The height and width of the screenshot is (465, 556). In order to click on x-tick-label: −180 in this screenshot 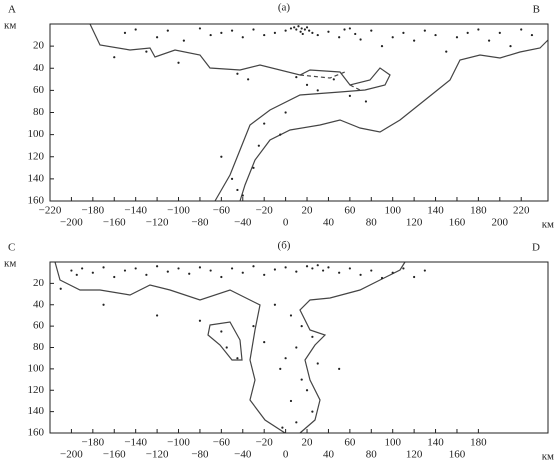, I will do `click(92, 211)`.